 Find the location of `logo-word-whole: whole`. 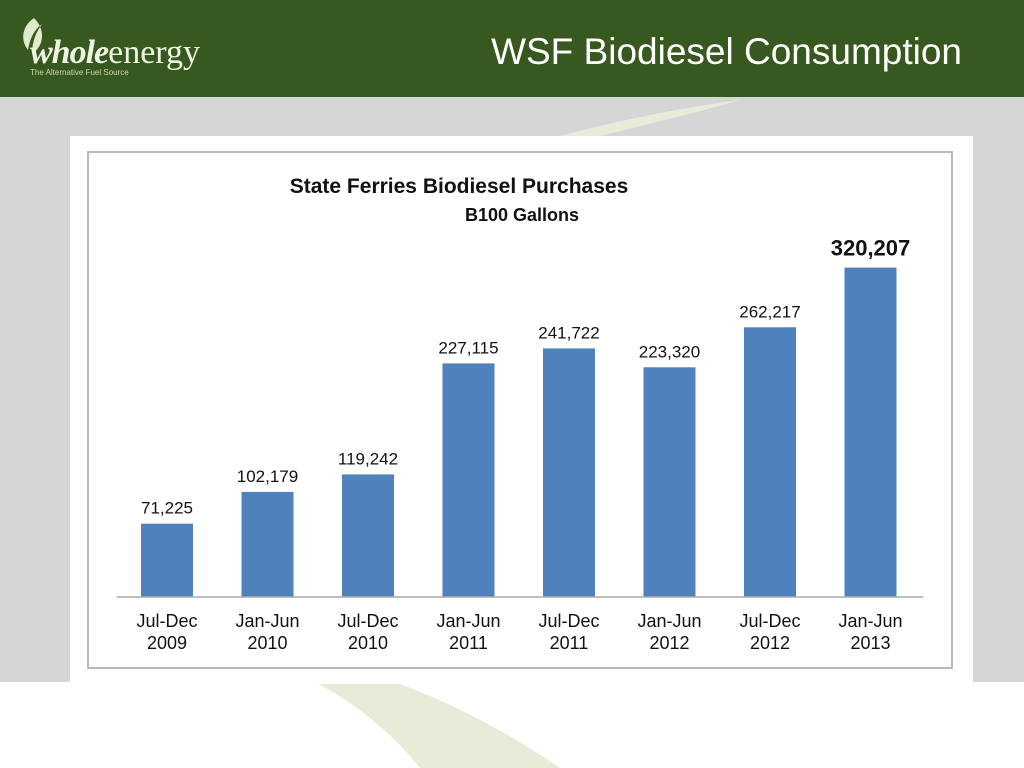

logo-word-whole: whole is located at coordinates (69, 52).